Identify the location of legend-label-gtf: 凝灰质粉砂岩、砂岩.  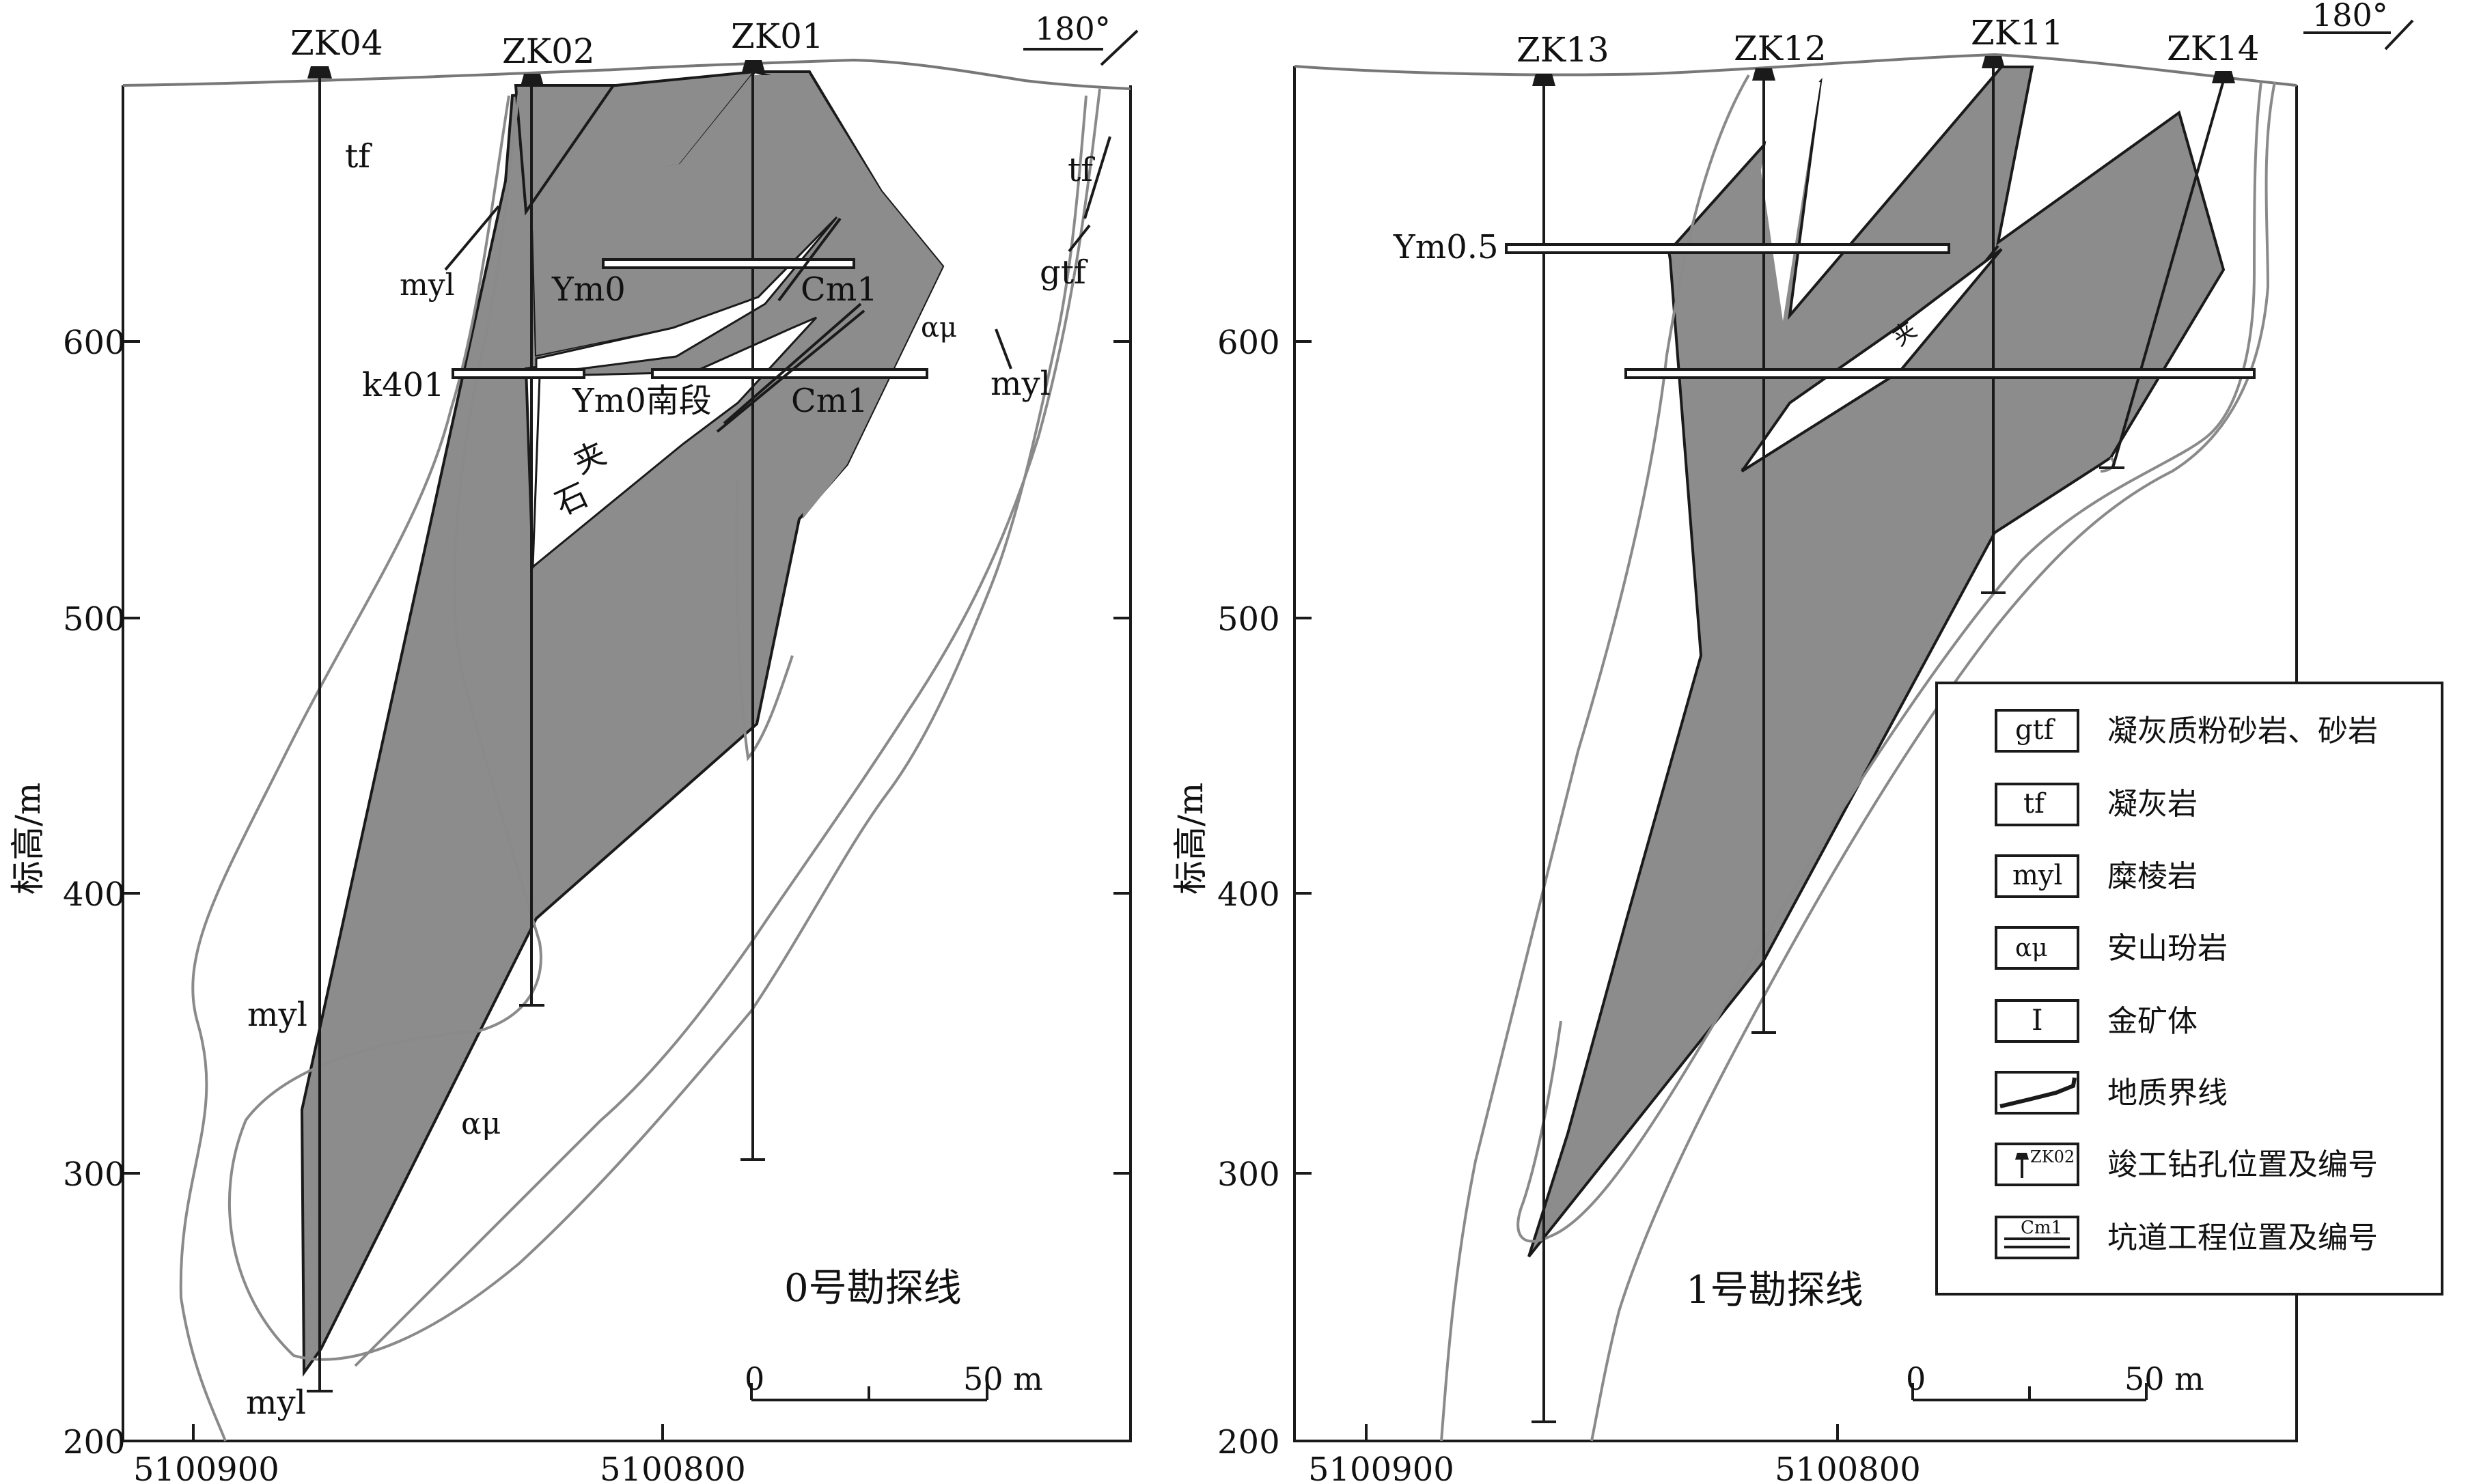
(2242, 731).